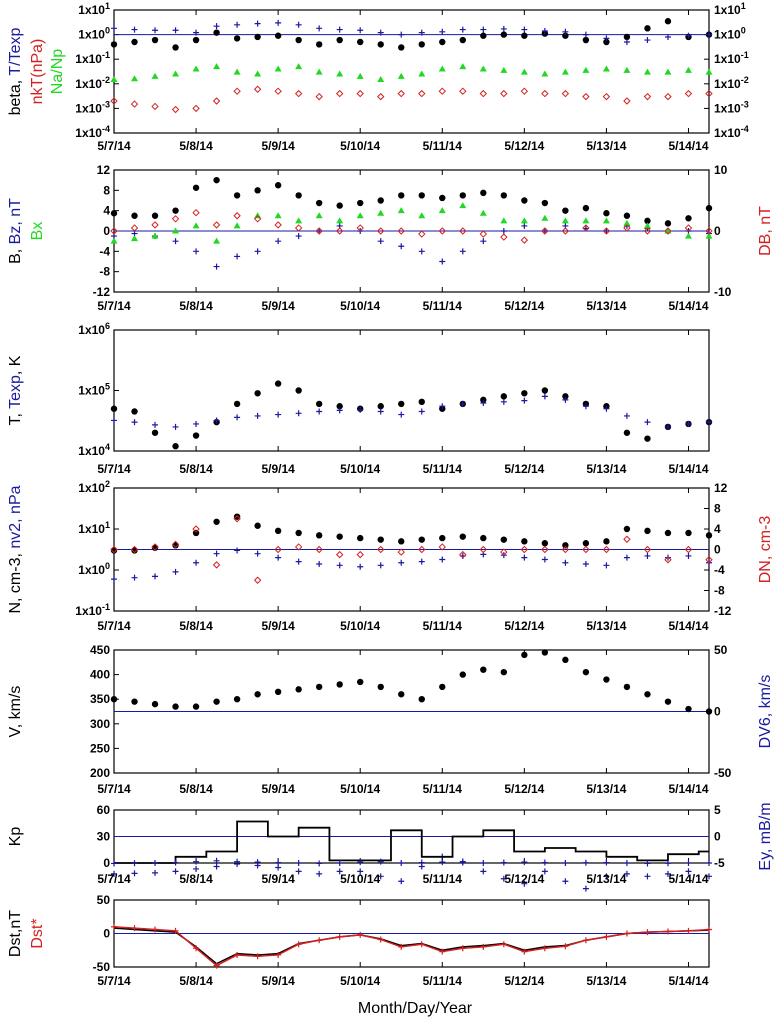 The image size is (783, 1024). What do you see at coordinates (415, 1008) in the screenshot?
I see `x-axis-label: Month/Day/Year` at bounding box center [415, 1008].